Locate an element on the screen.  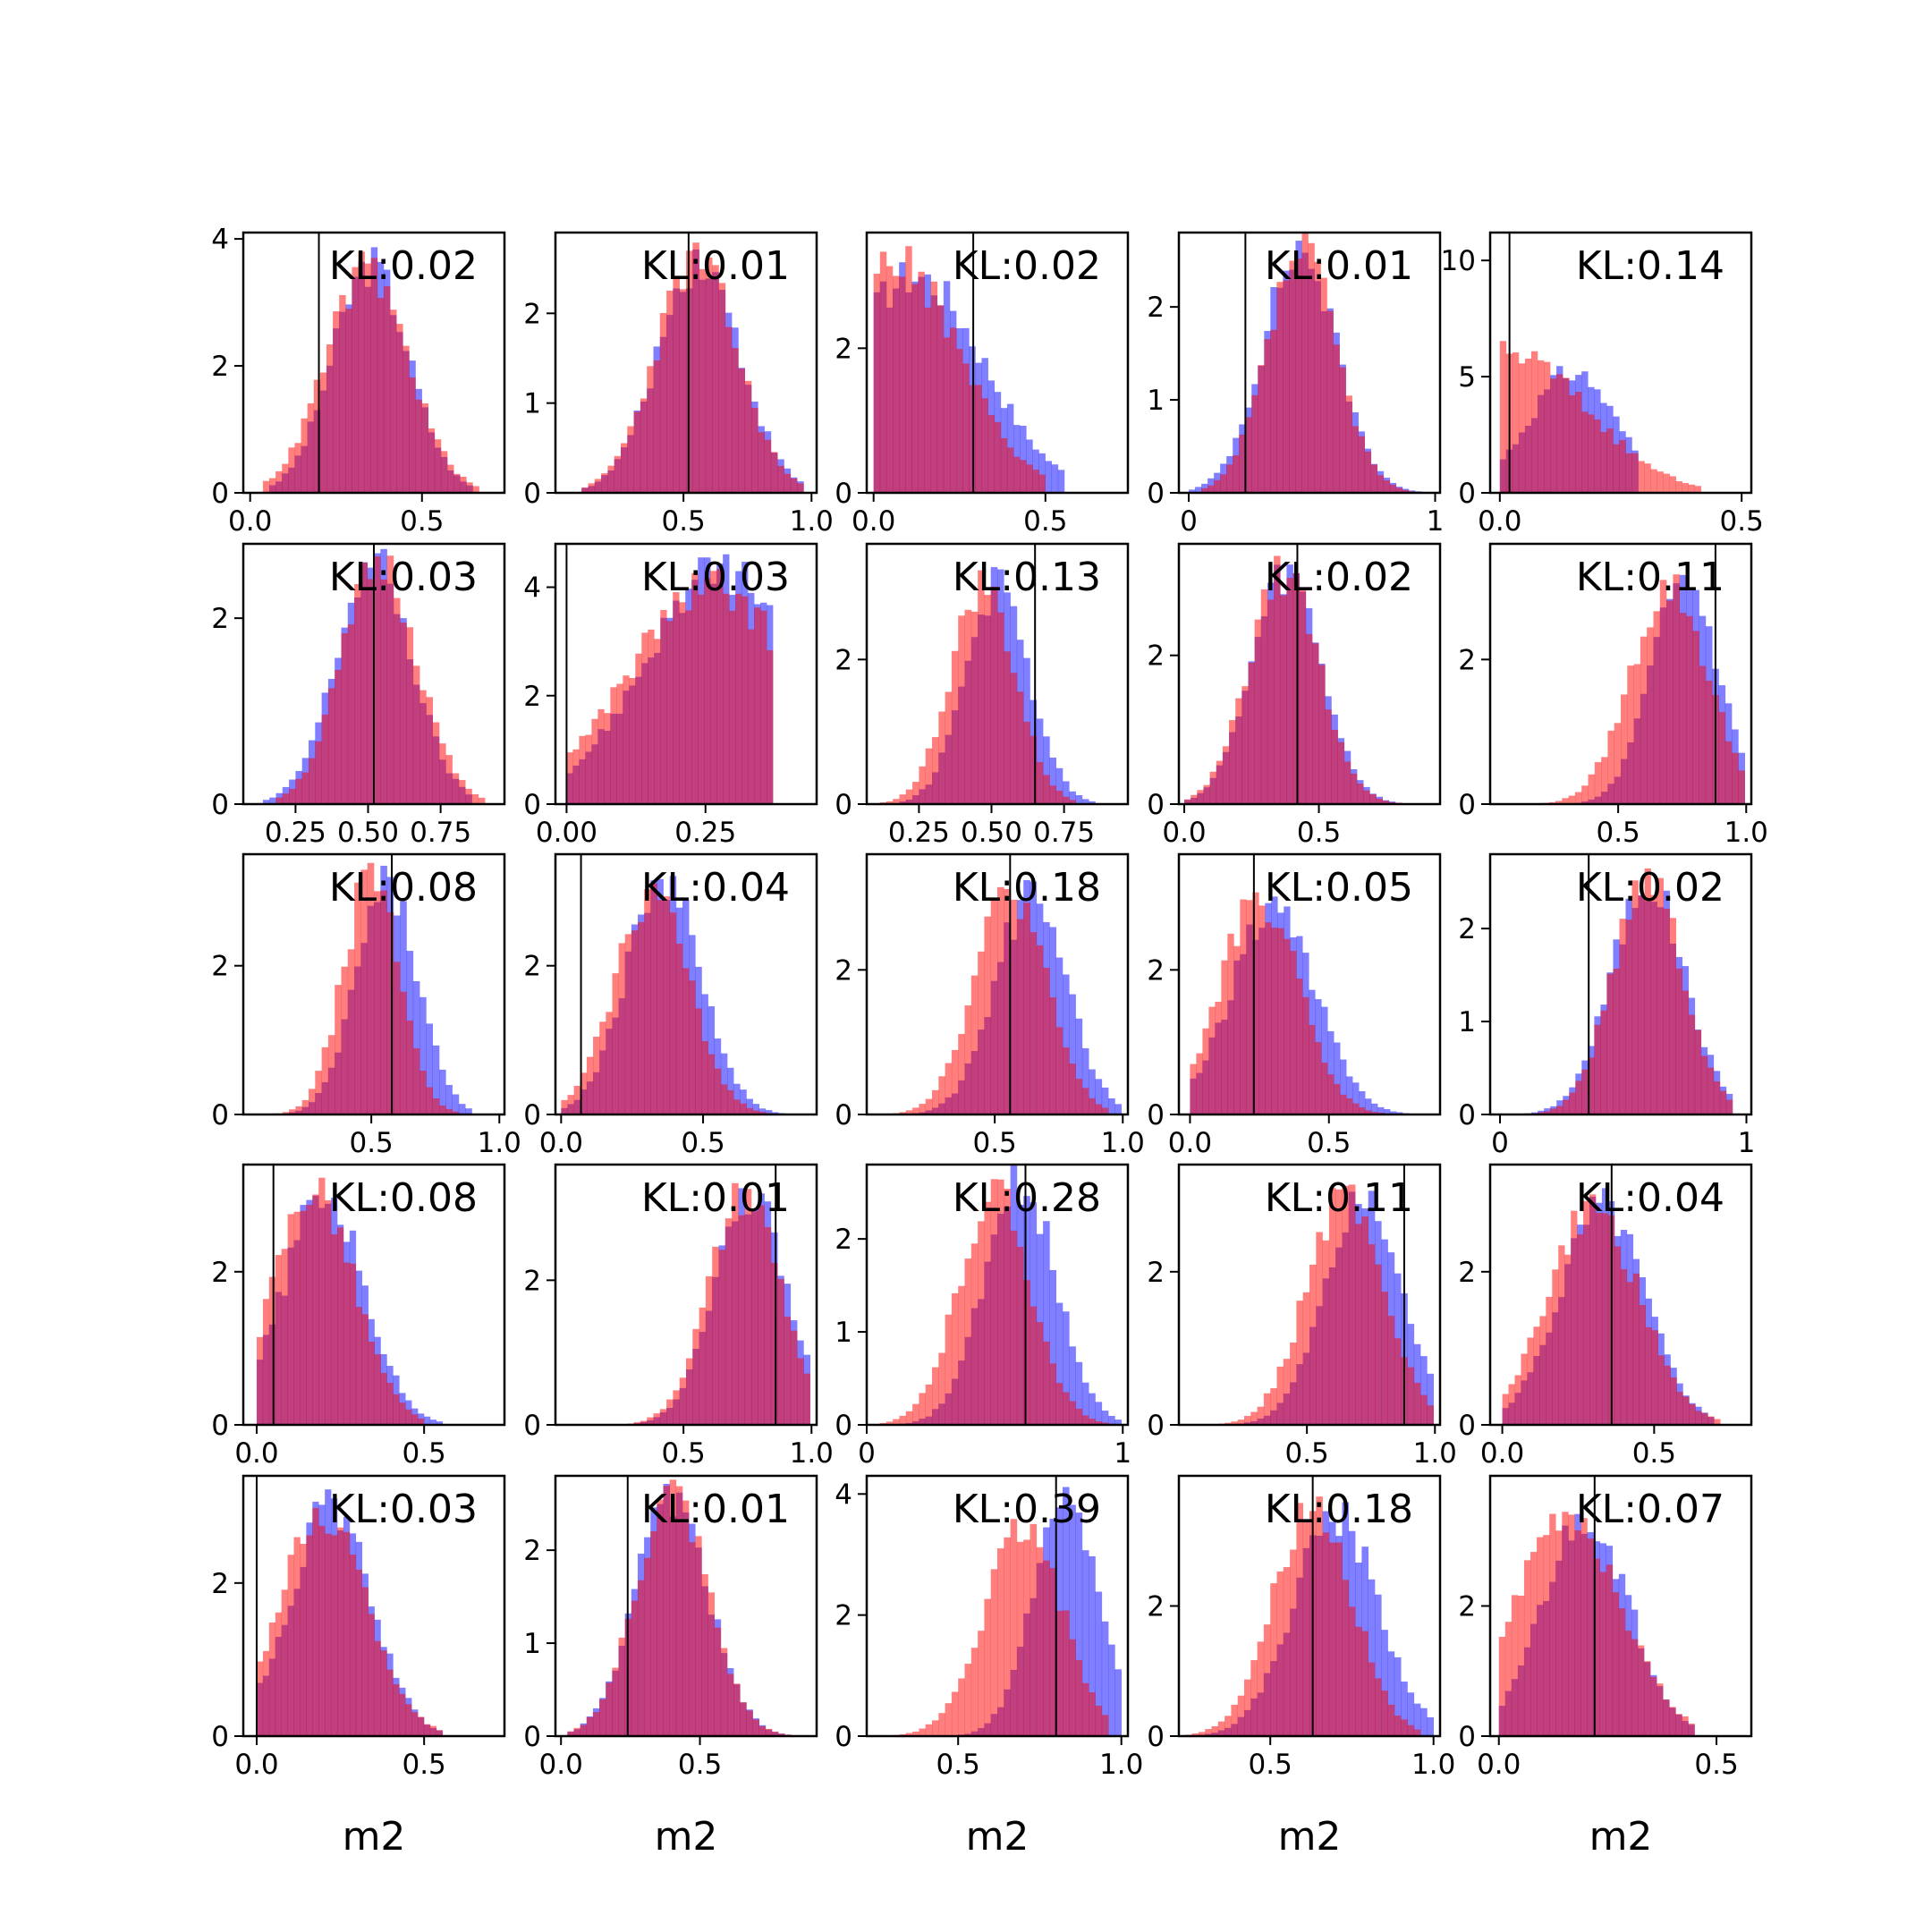
panel-r4c5: 0.0 0.5 0 2 KL:0.04 is located at coordinates (1605, 1316).